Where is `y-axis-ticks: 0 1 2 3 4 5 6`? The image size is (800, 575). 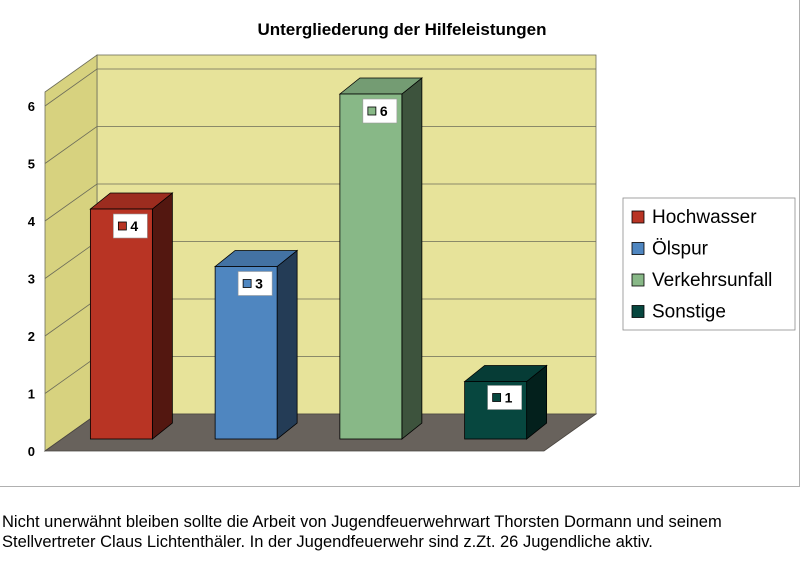
y-axis-ticks: 0 1 2 3 4 5 6 is located at coordinates (32, 279).